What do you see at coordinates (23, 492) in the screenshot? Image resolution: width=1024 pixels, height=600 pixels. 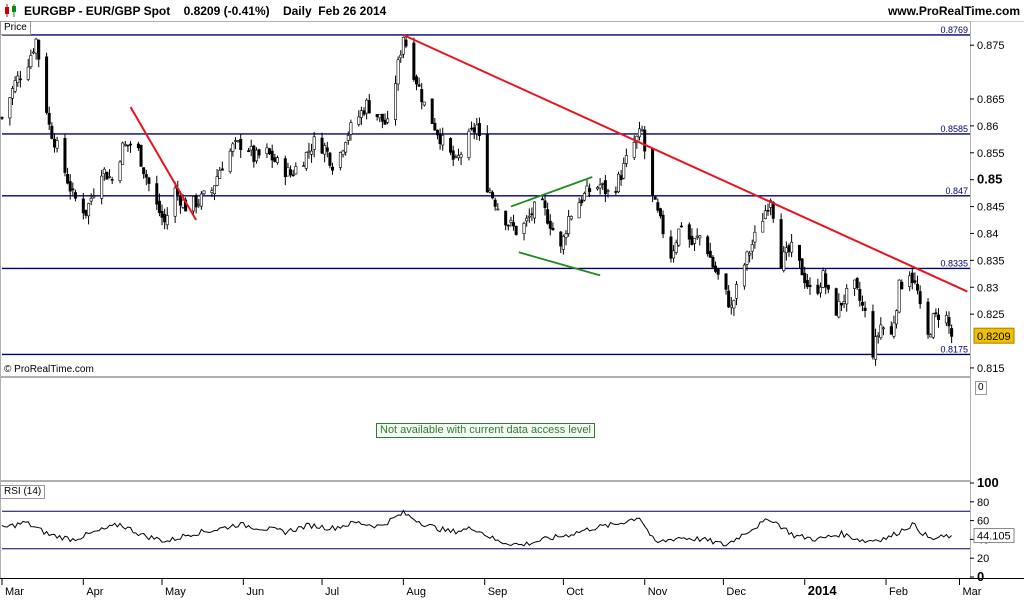 I see `rsi-panel-label: RSI (14)` at bounding box center [23, 492].